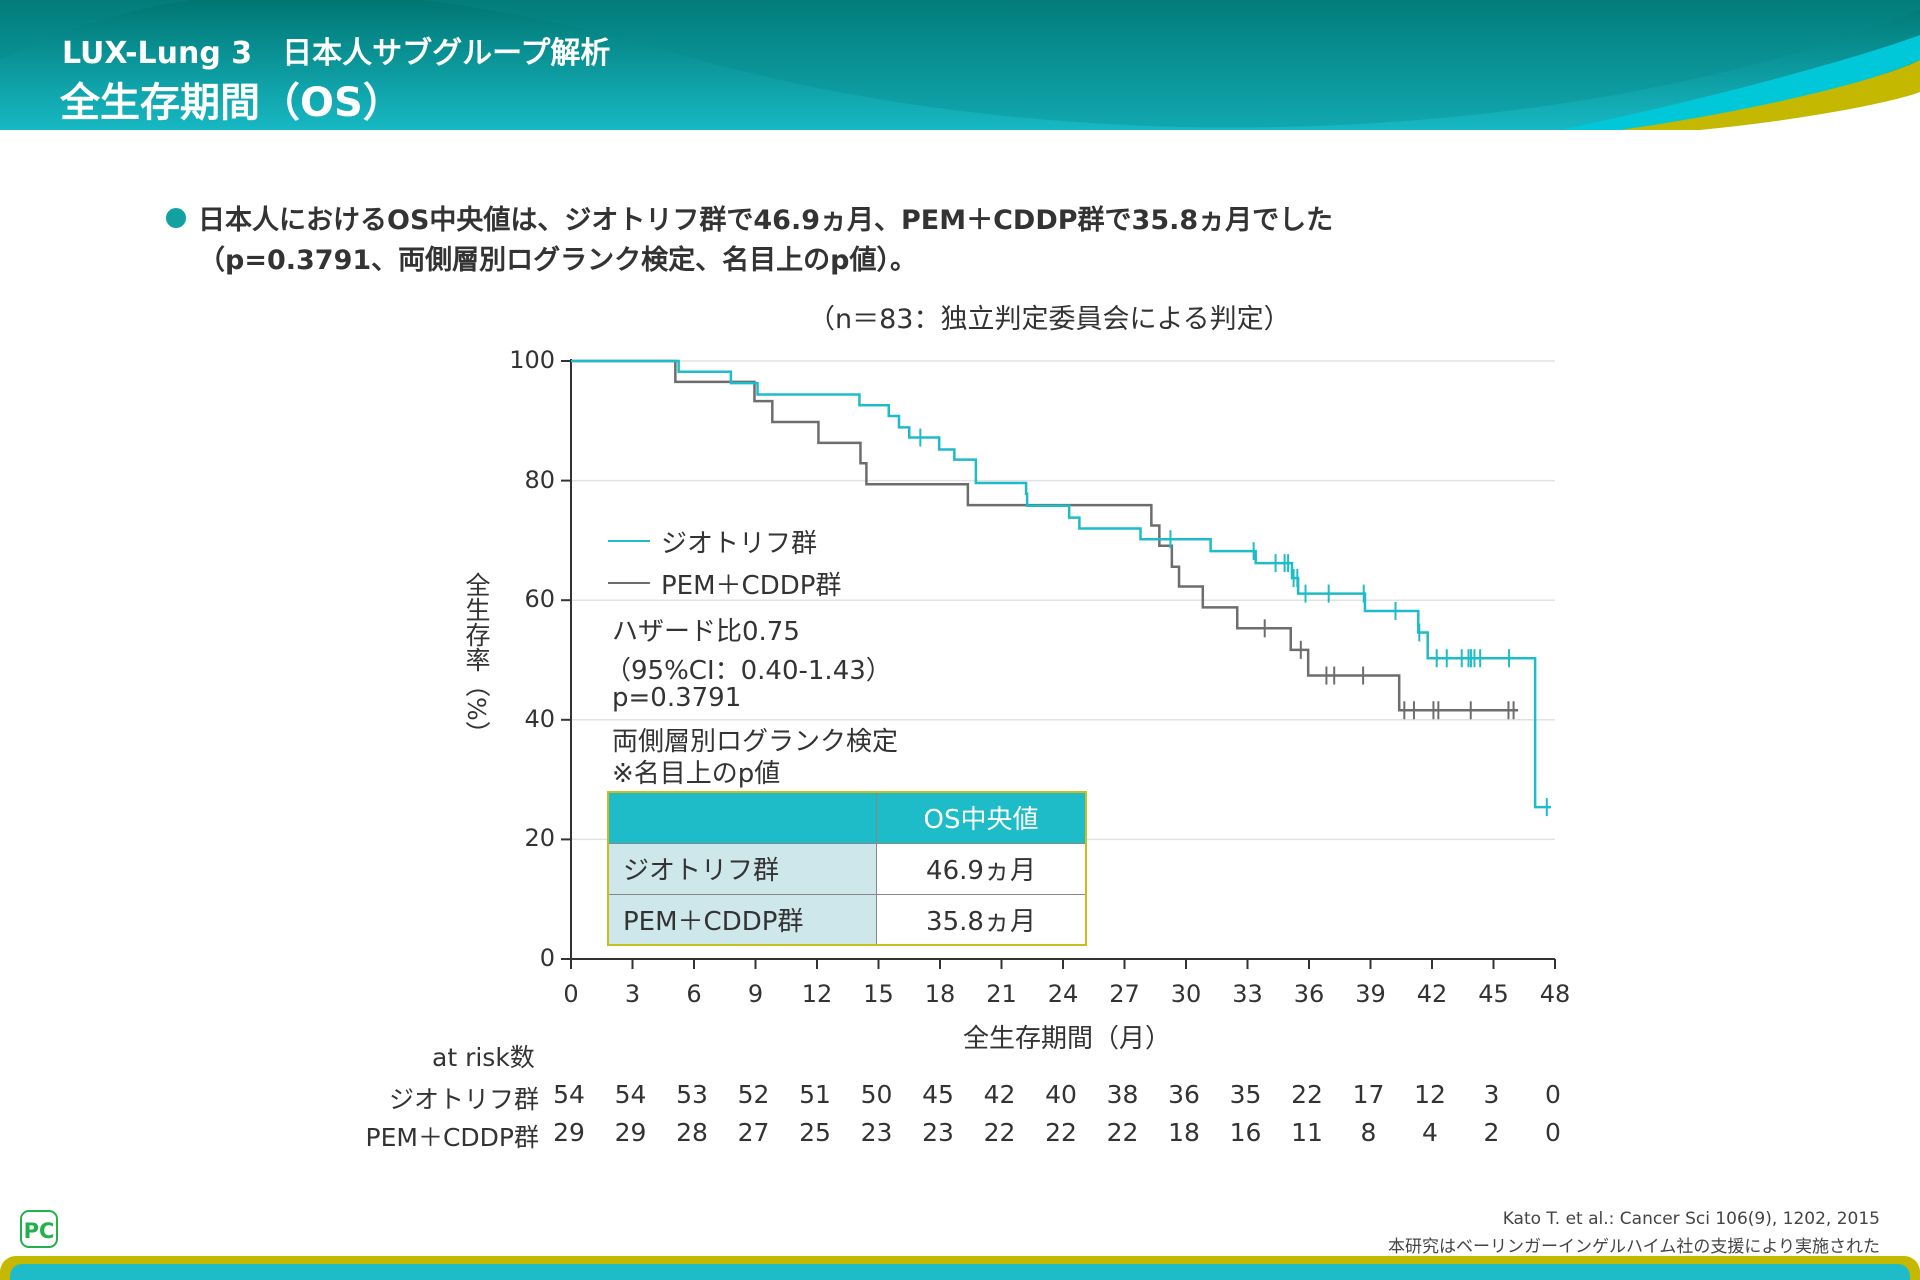 This screenshot has height=1280, width=1920. I want to click on at-risk-value: 36, so click(1184, 1094).